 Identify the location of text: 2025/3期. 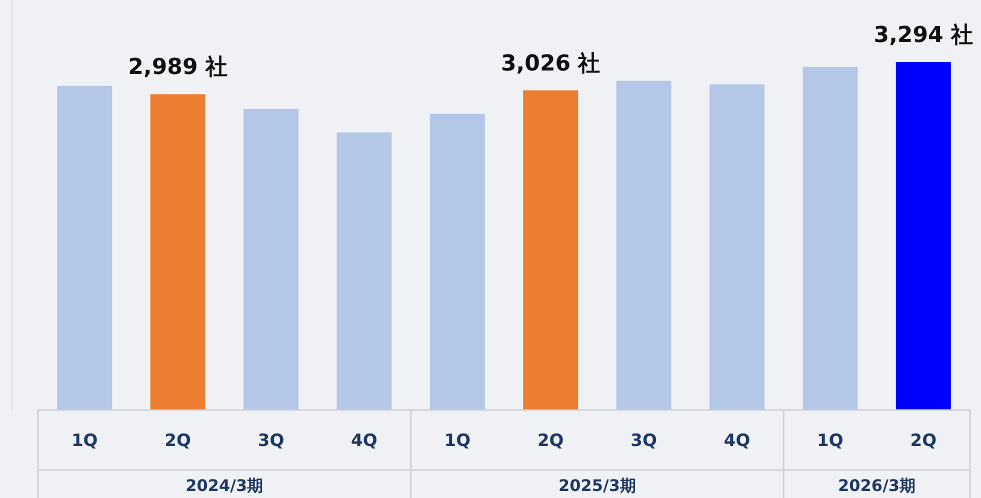
(597, 485).